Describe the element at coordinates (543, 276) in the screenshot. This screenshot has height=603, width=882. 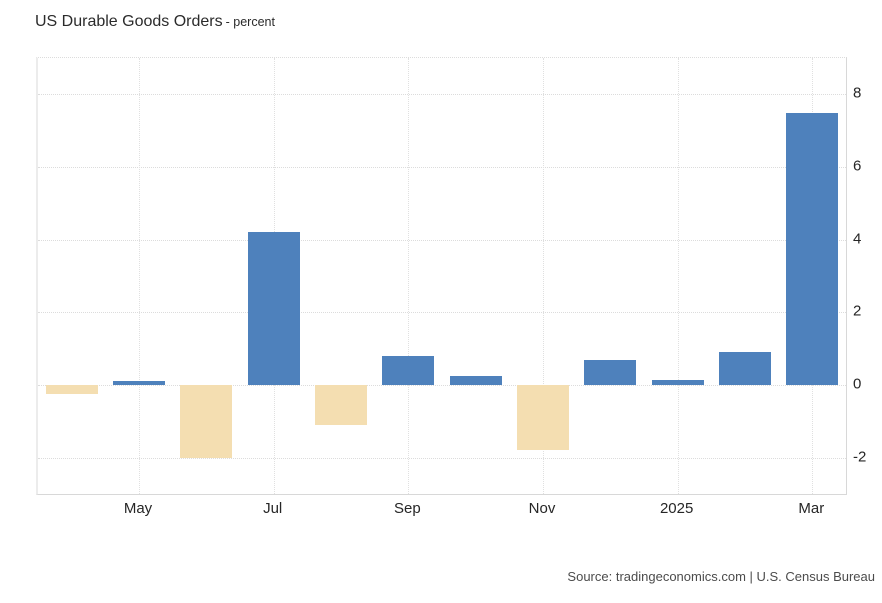
I see `gridline-x-Nov` at that location.